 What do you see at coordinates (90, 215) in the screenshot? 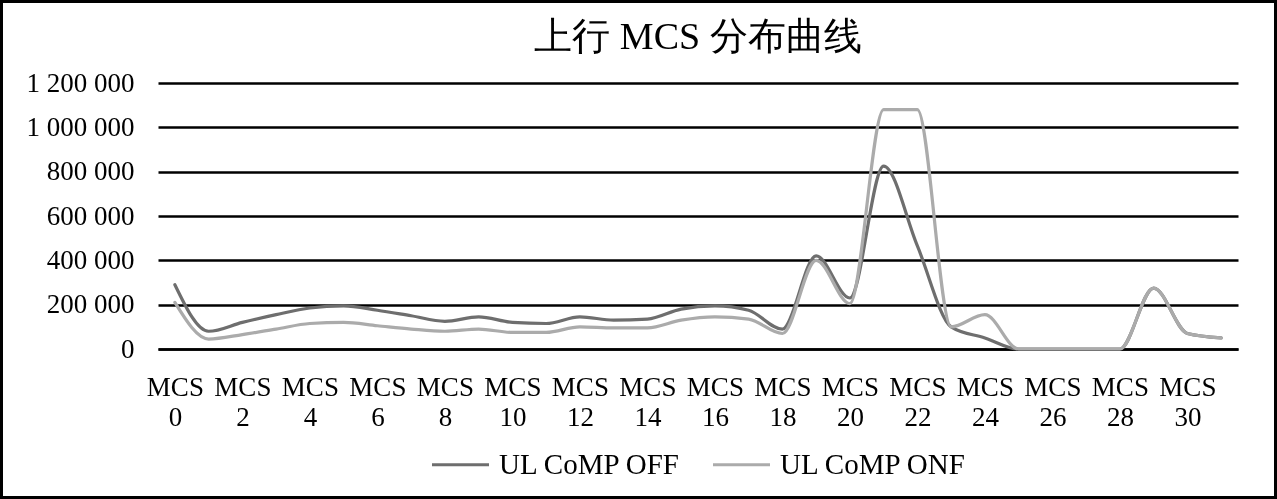
I see `y-tick-label: 600 000` at bounding box center [90, 215].